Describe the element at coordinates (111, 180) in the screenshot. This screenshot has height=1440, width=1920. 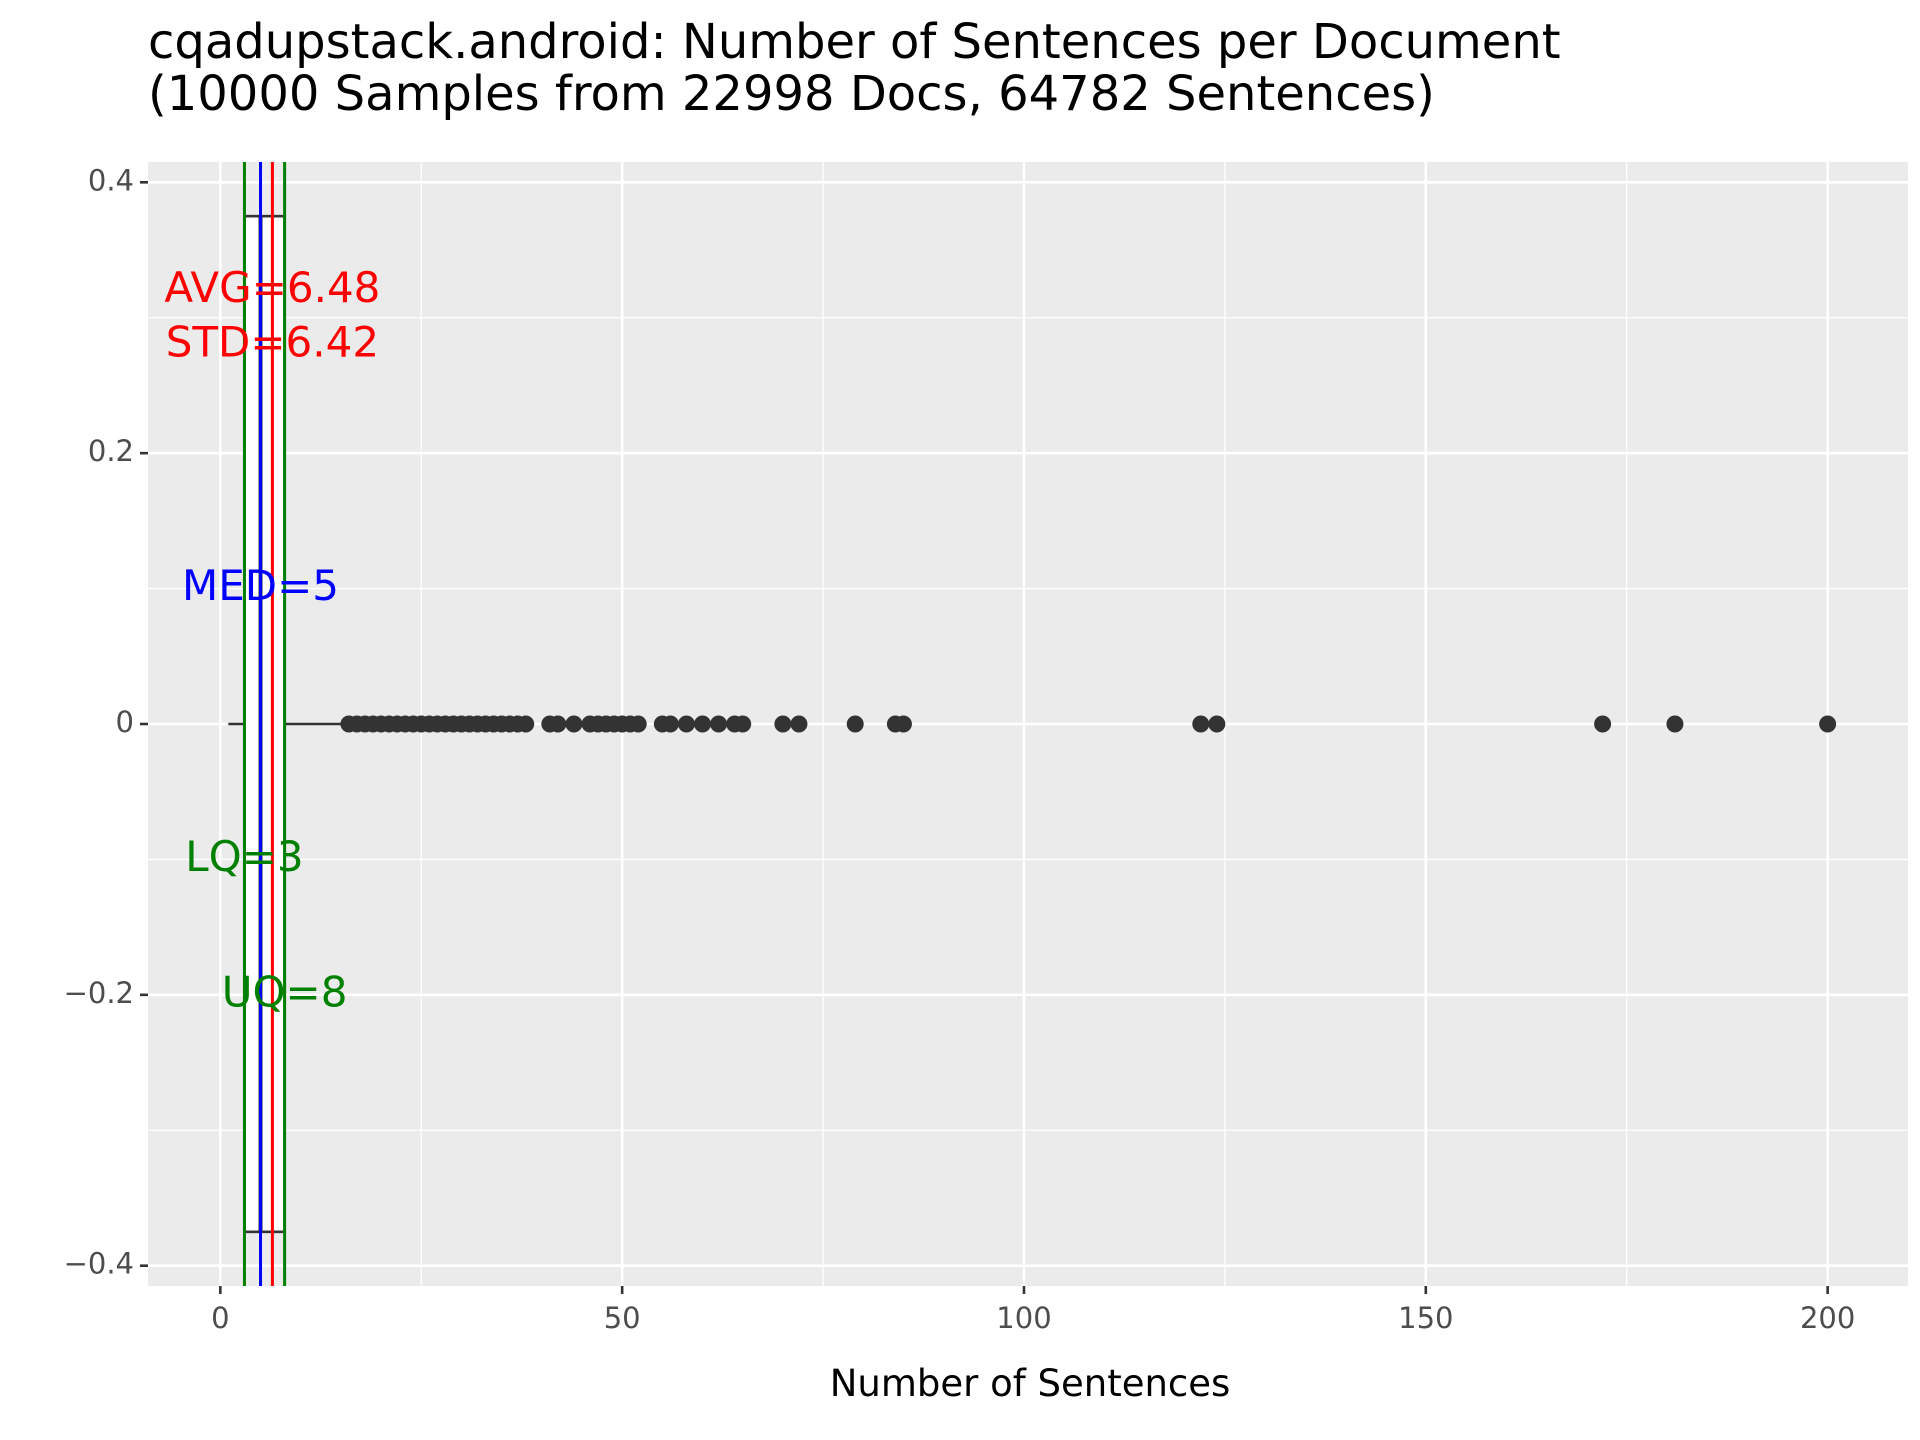
I see `y-tick-label: 0.4` at that location.